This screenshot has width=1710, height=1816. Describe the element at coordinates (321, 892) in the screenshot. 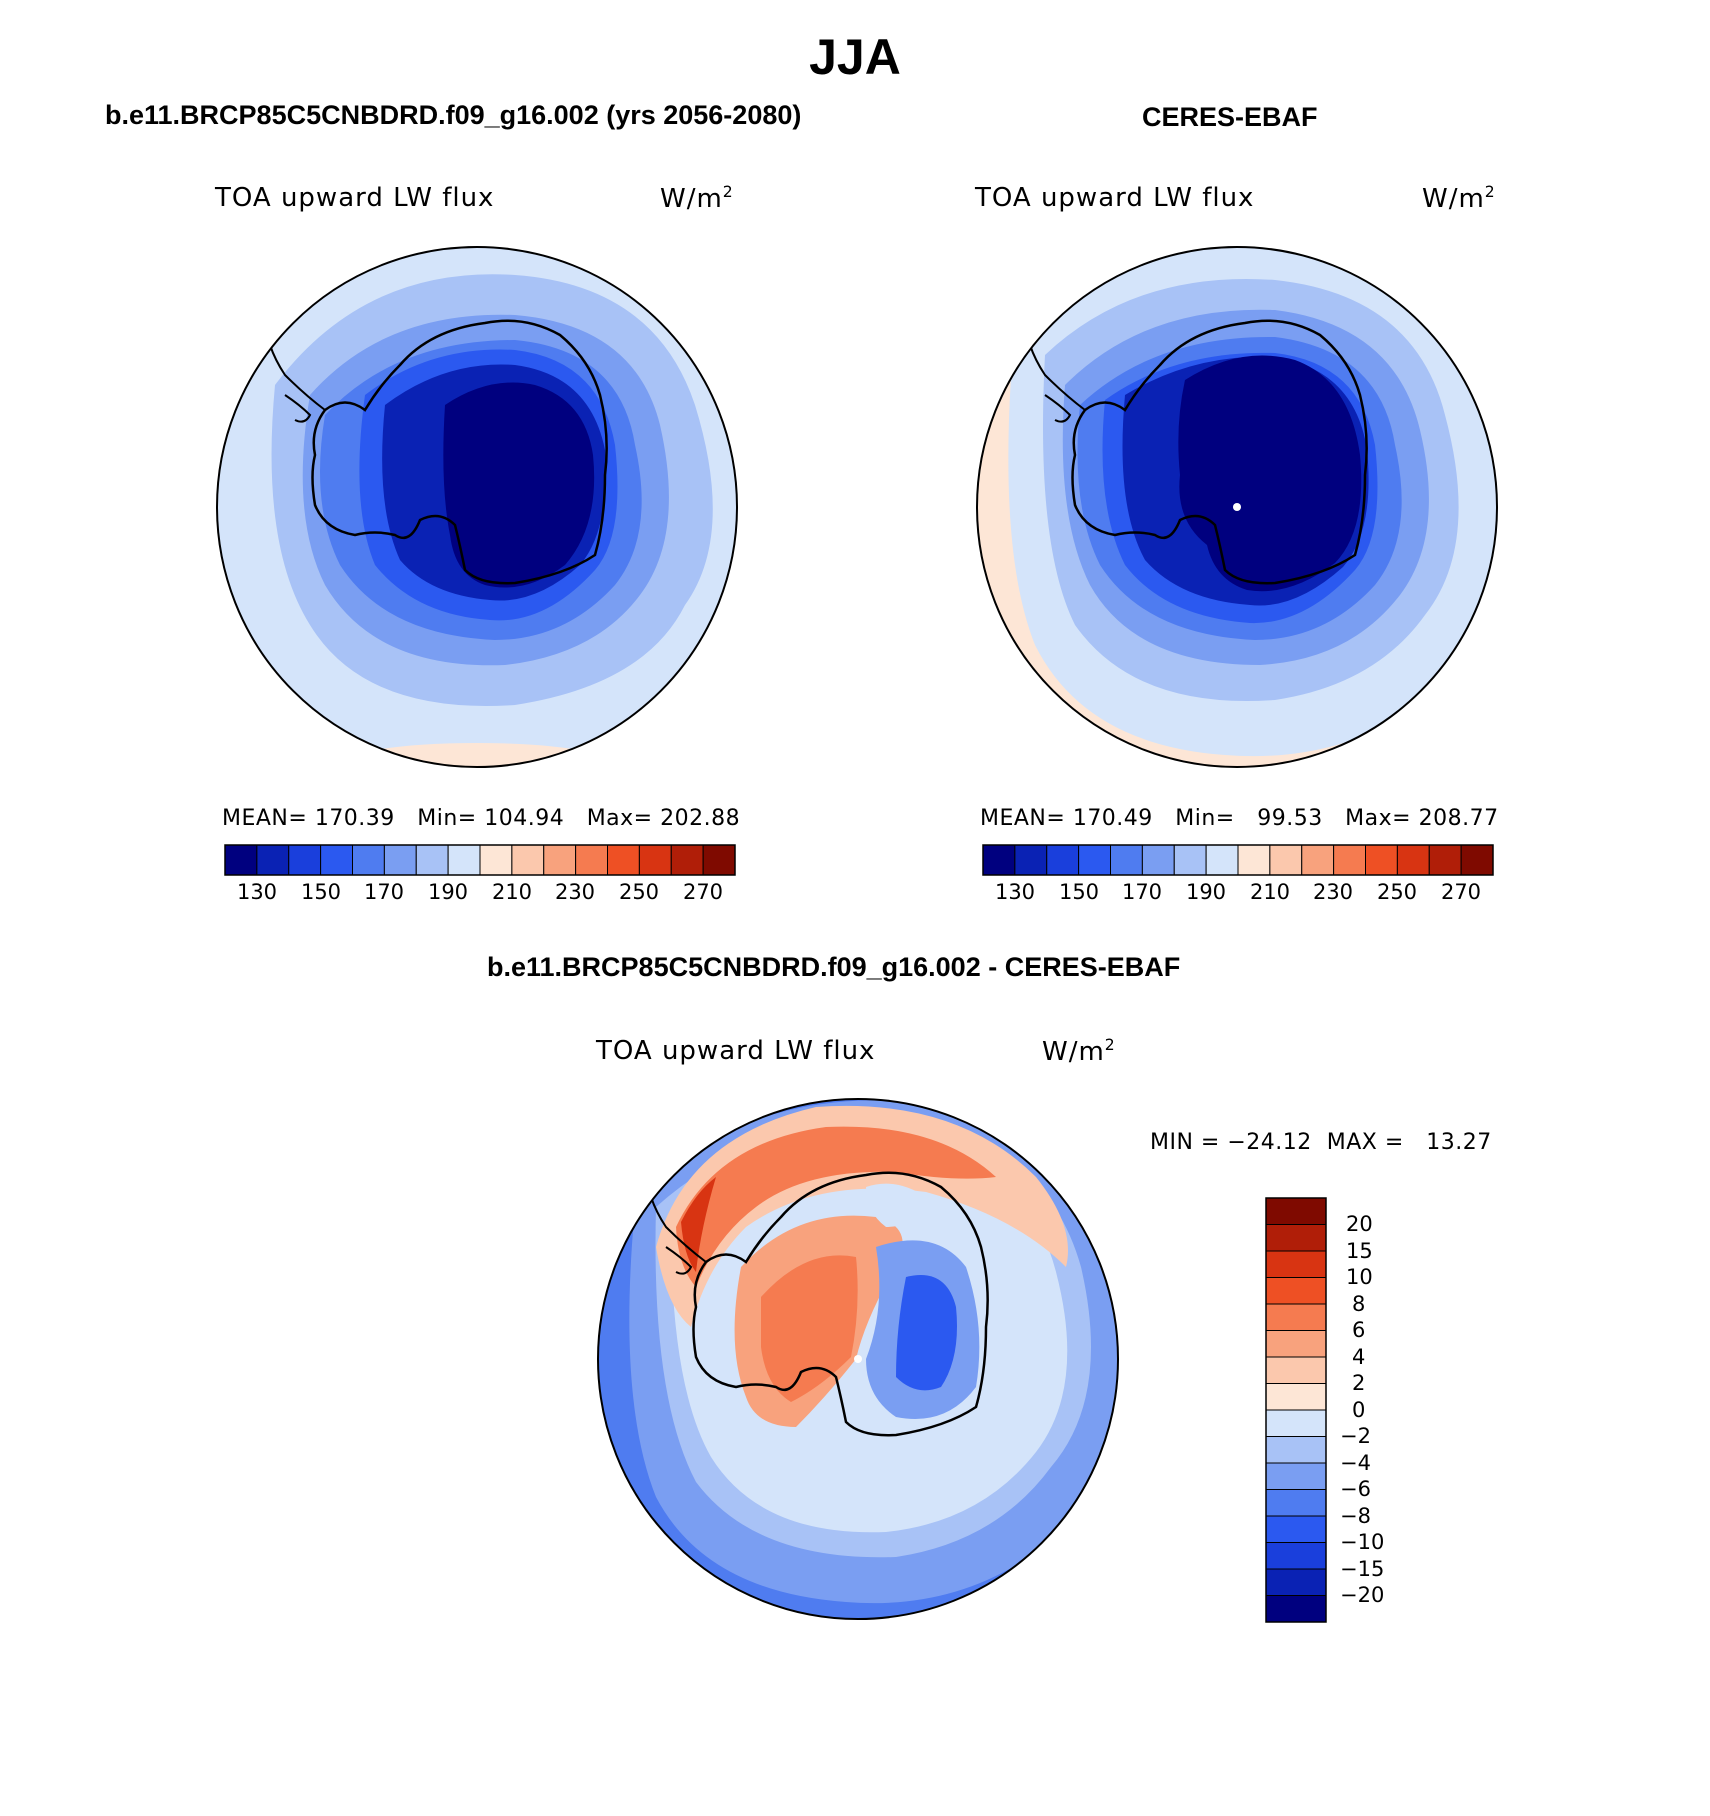

I see `model-tick: 150` at that location.